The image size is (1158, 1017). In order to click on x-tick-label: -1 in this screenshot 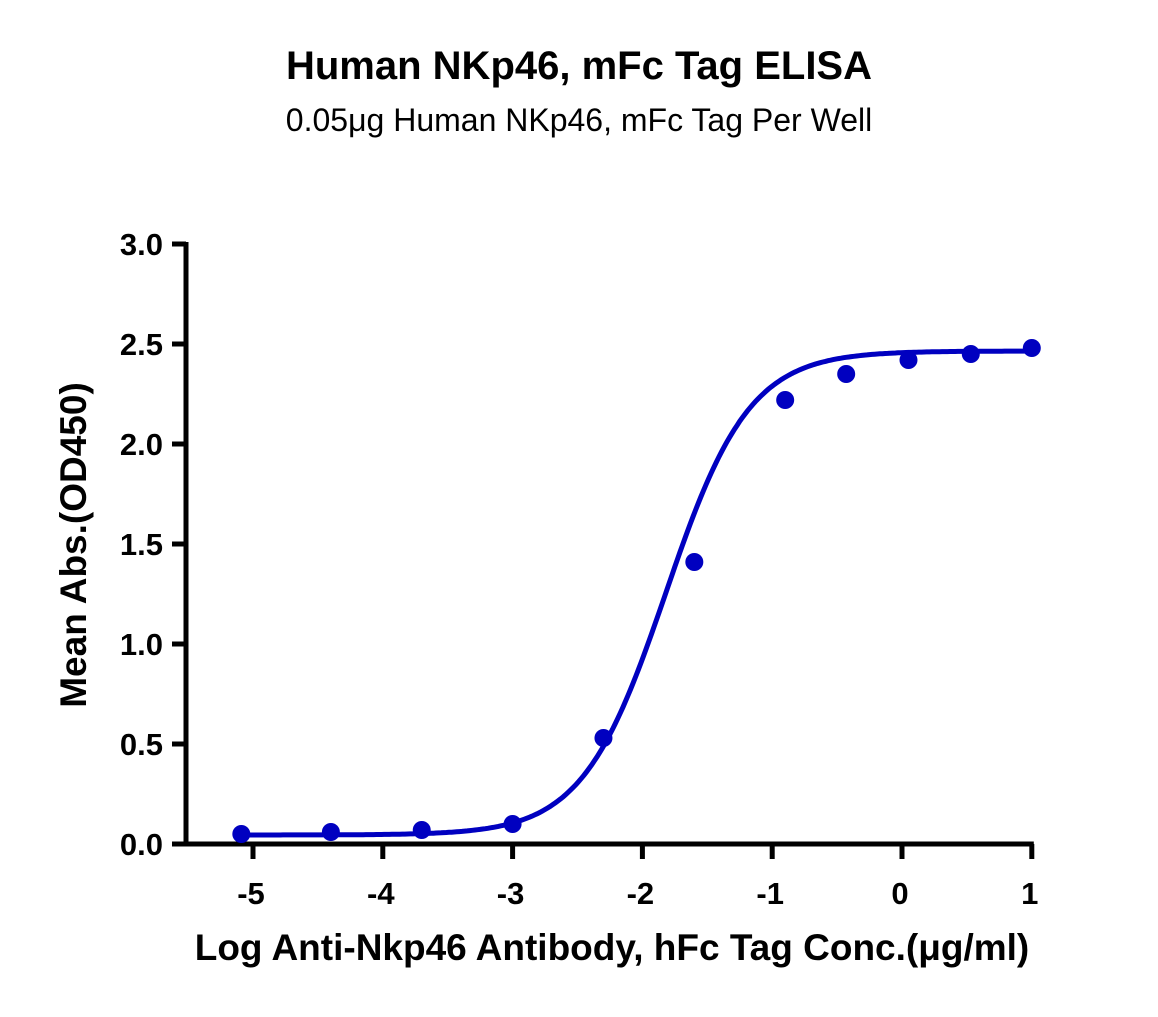, I will do `click(770, 893)`.